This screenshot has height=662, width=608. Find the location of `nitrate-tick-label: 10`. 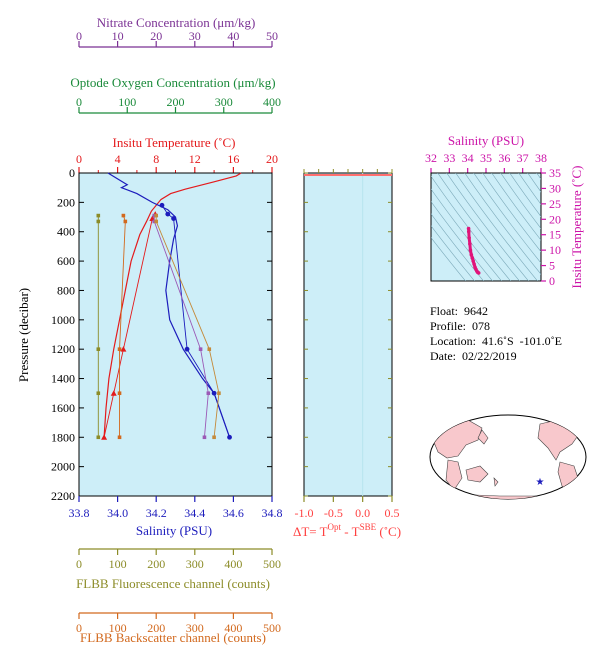

nitrate-tick-label: 10 is located at coordinates (118, 36).